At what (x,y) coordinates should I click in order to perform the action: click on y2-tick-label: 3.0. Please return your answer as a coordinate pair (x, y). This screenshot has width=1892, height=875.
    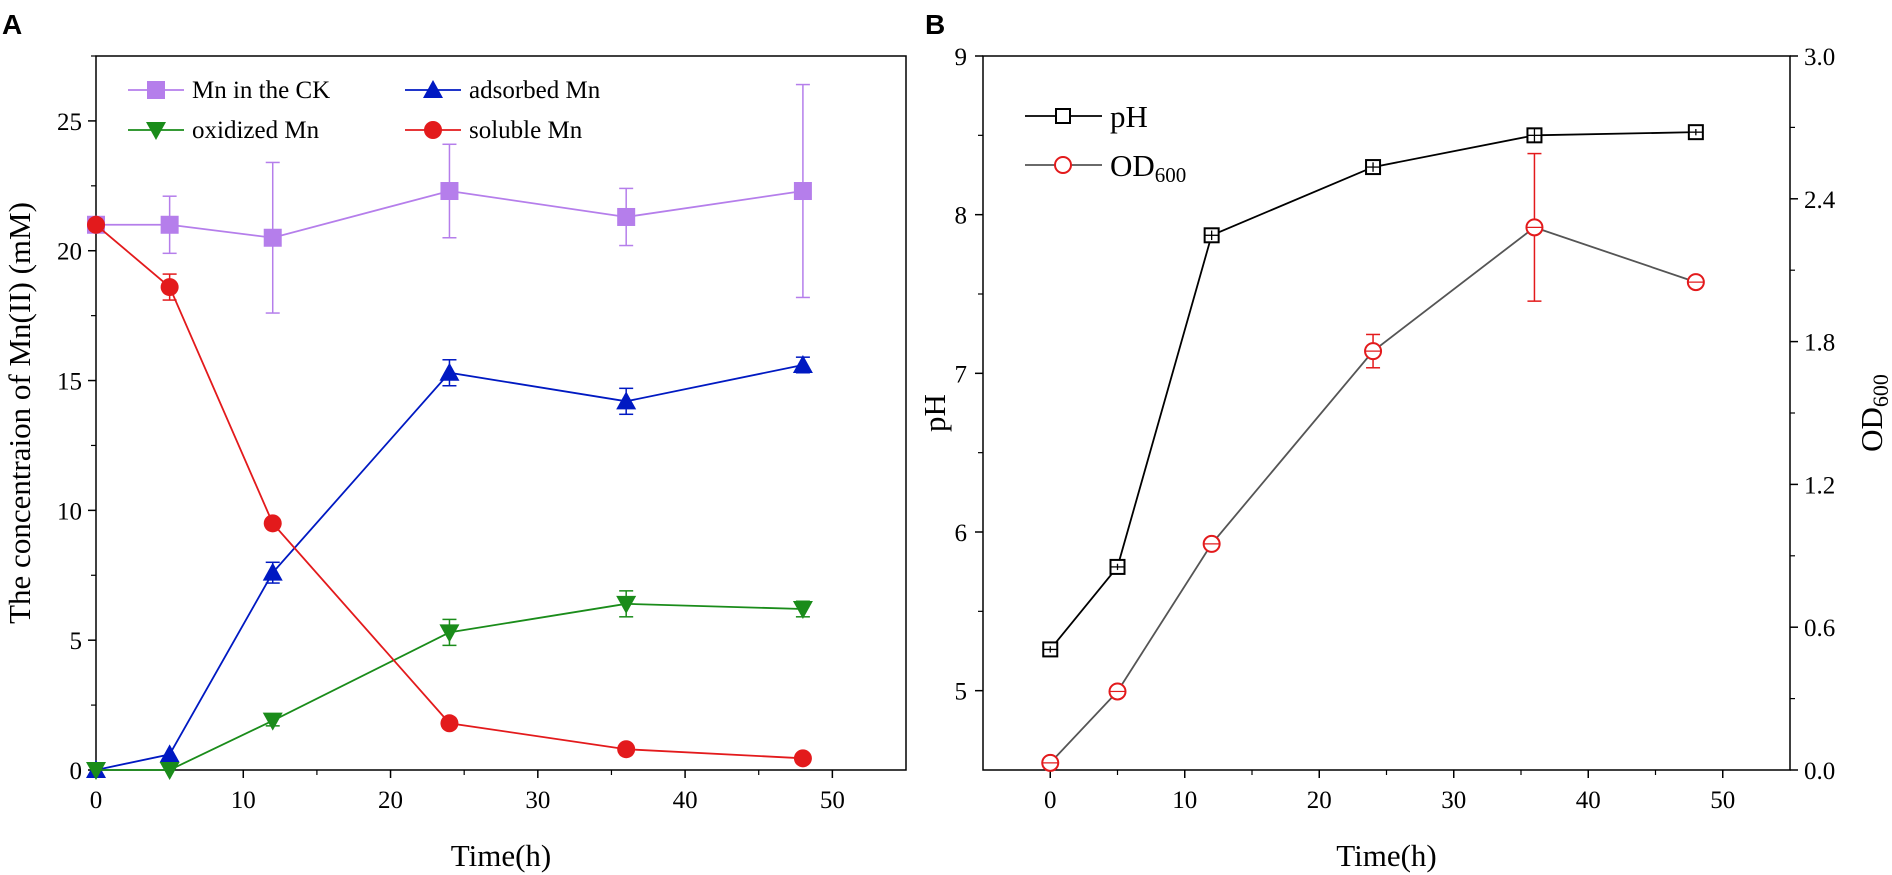
    Looking at the image, I should click on (1819, 57).